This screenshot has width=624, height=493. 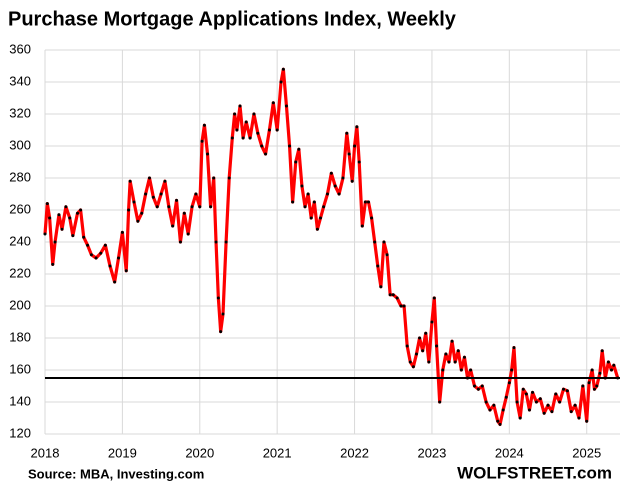 I want to click on y-tick-label: 140, so click(x=20, y=400).